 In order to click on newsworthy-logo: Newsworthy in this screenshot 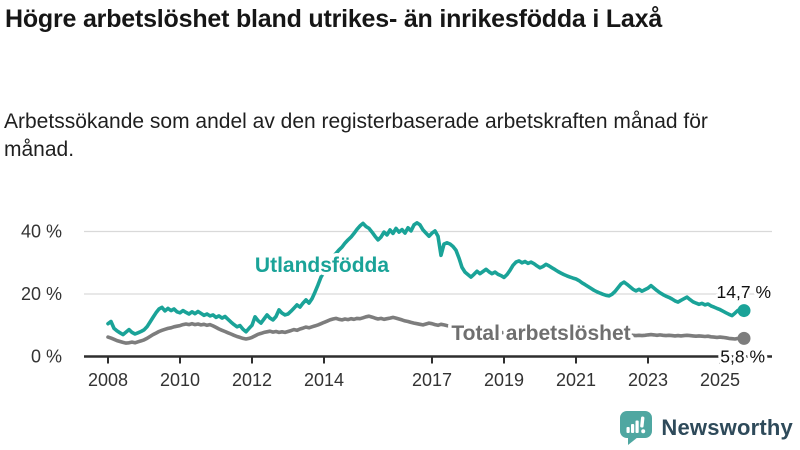, I will do `click(706, 428)`.